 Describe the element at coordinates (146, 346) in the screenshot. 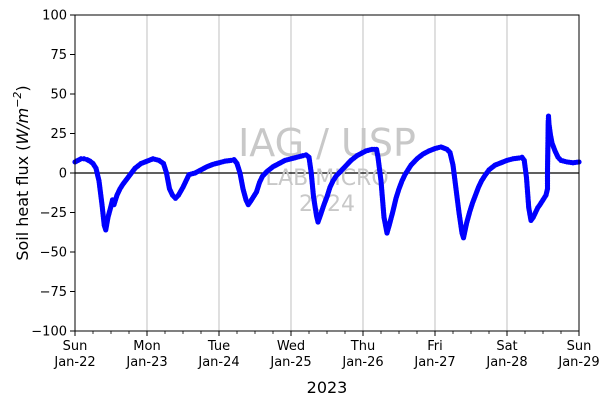

I see `x-tick-day: Mon` at that location.